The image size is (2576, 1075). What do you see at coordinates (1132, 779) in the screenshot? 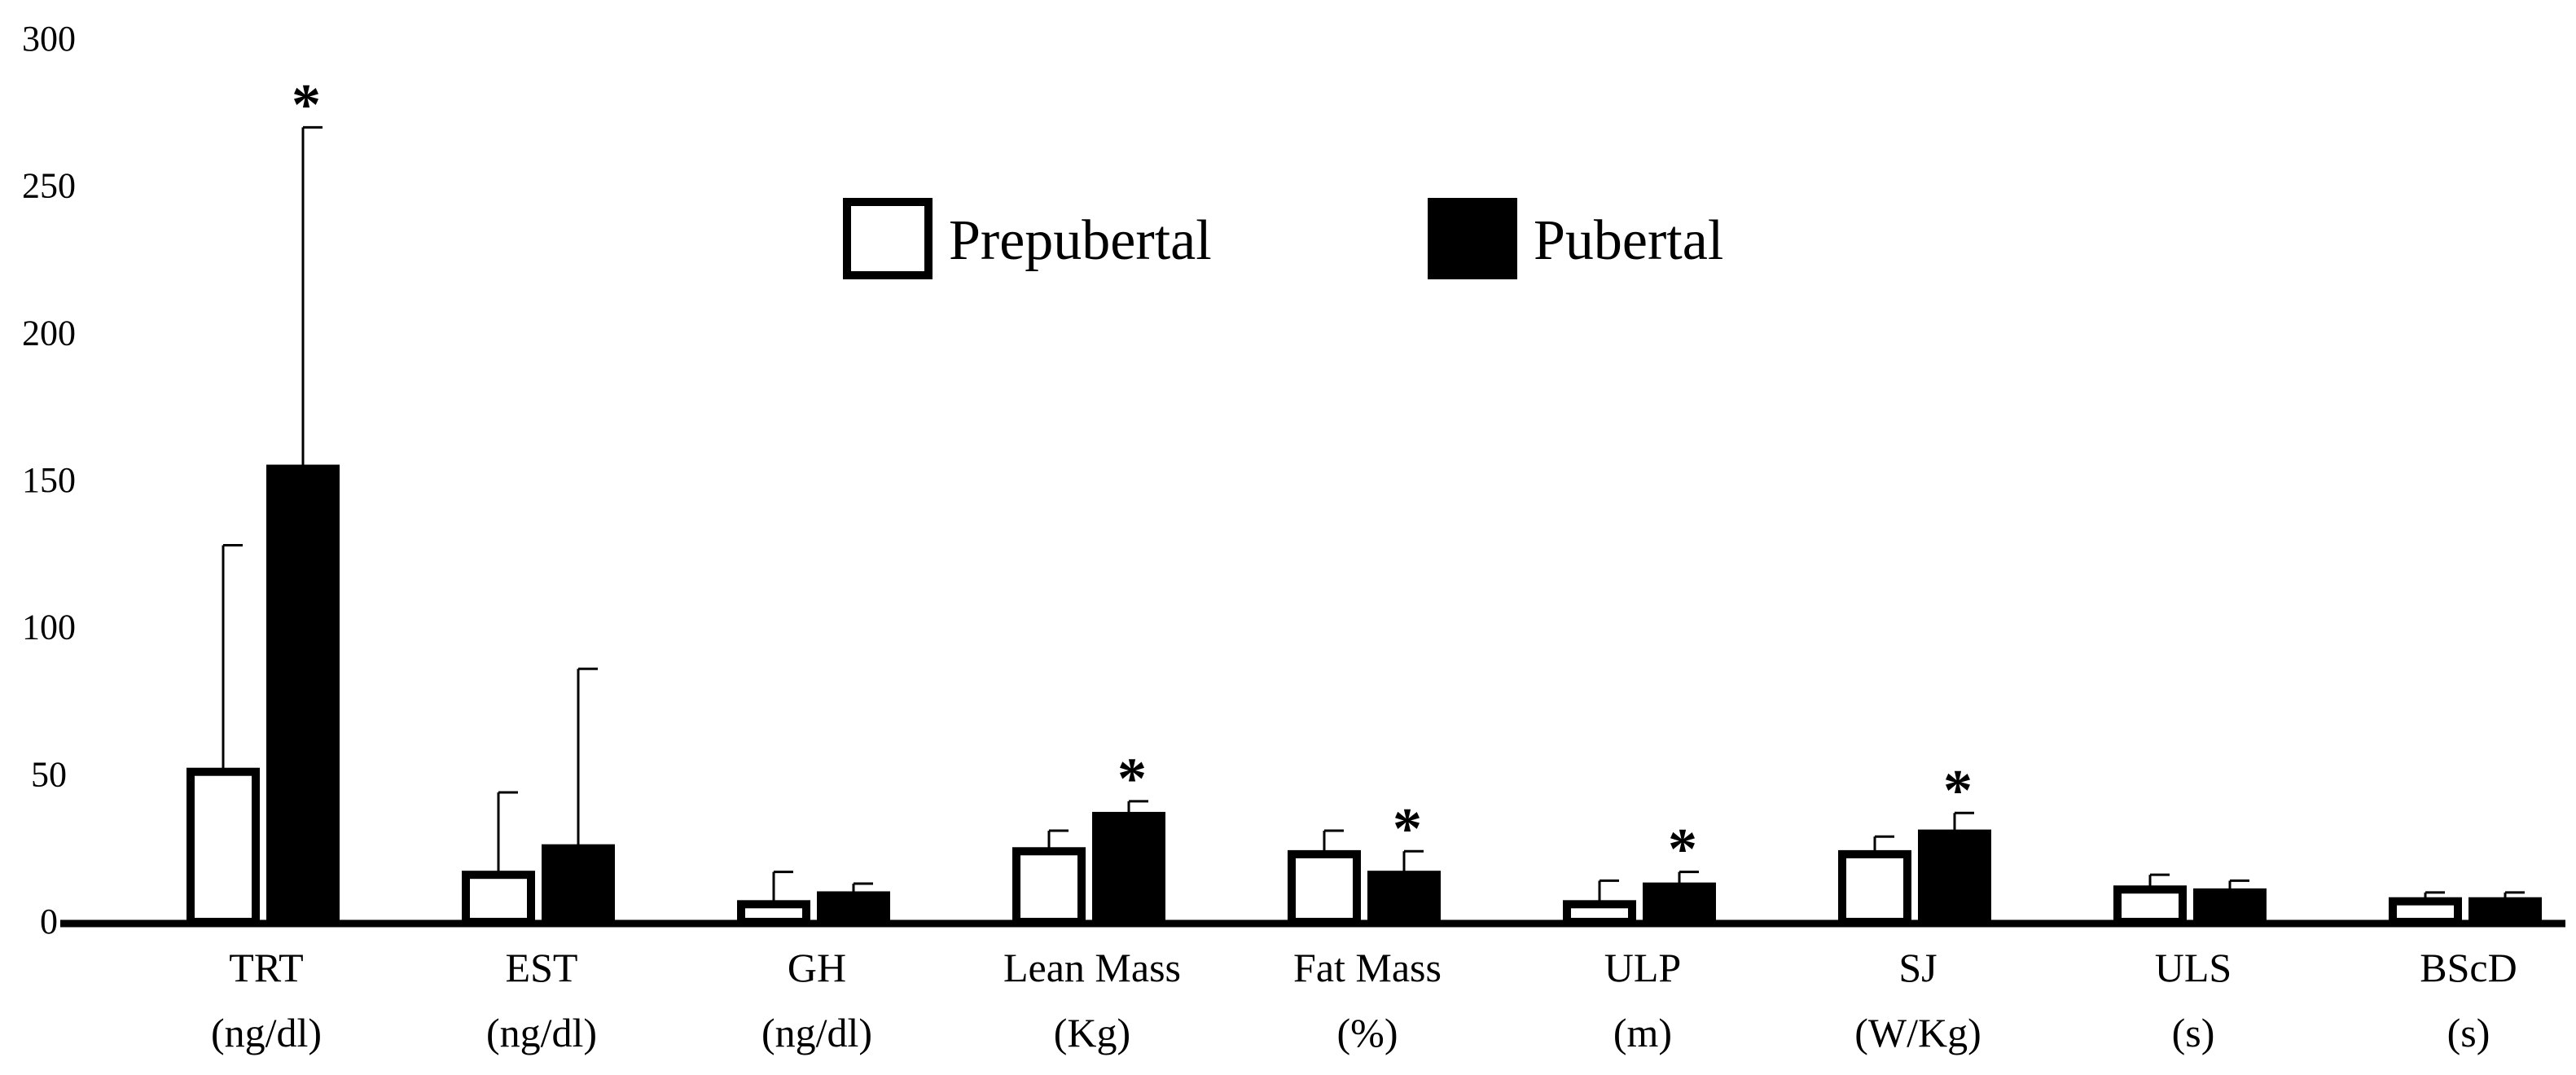
I see `significance-marker-3: *` at bounding box center [1132, 779].